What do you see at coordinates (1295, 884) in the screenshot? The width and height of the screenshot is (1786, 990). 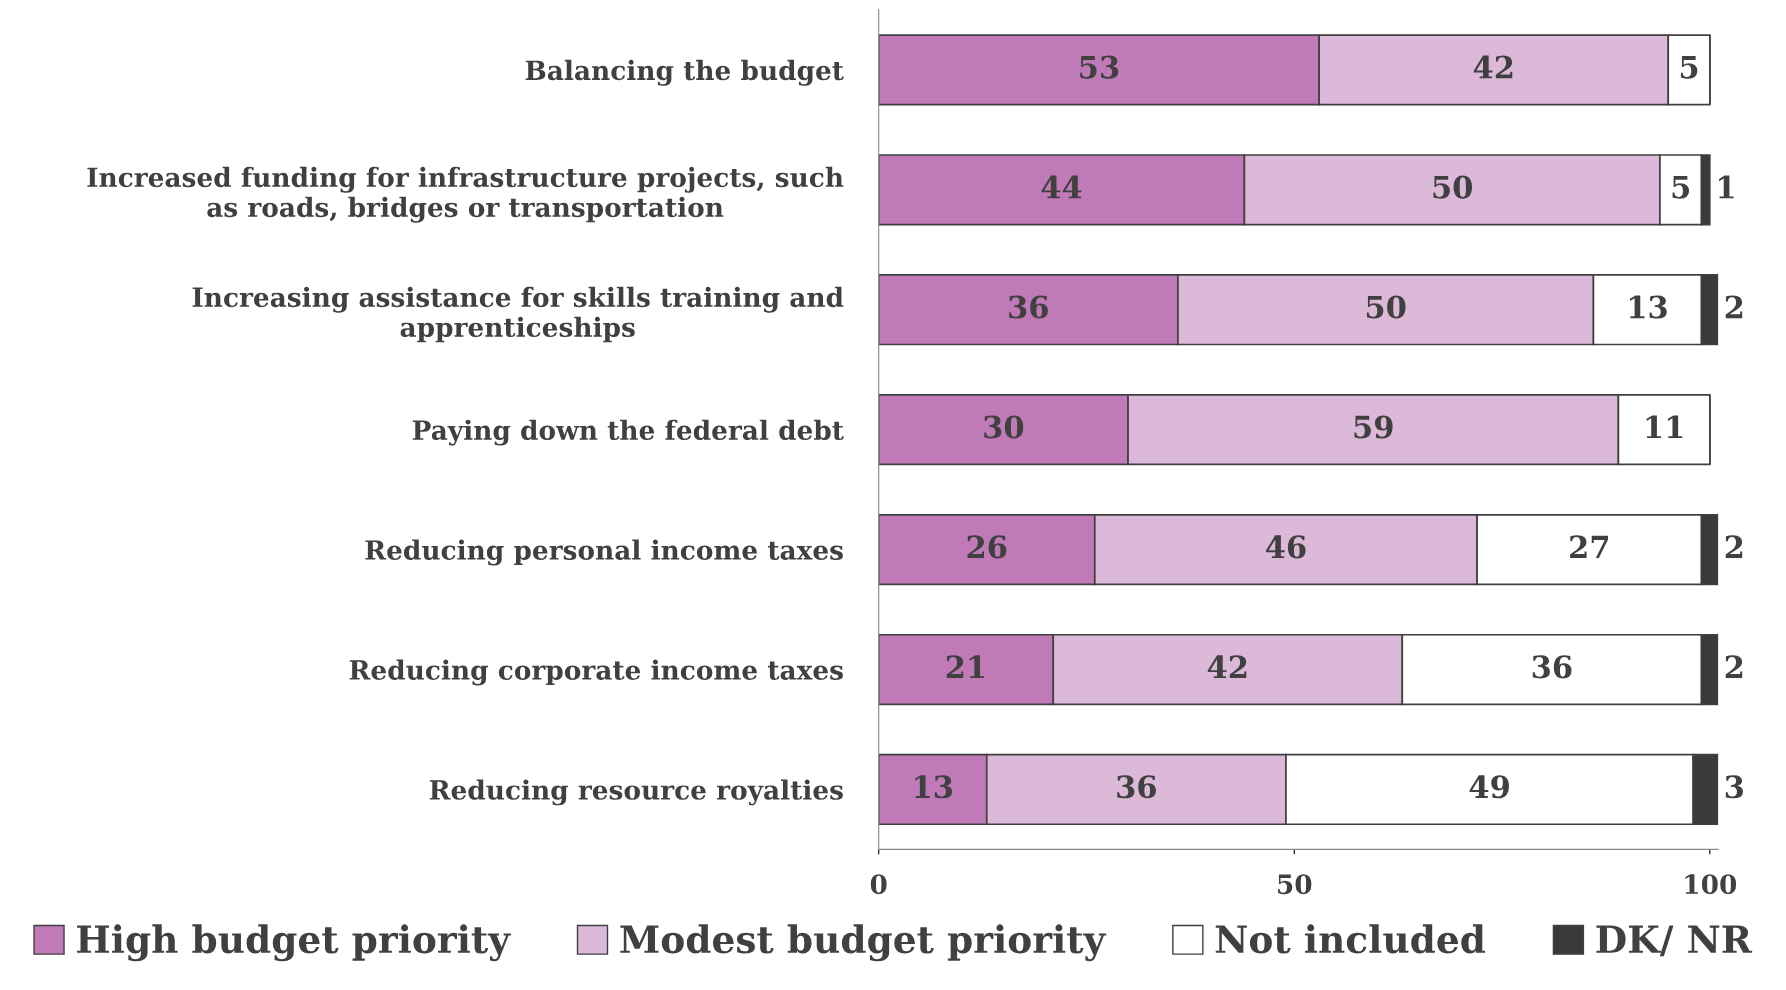 I see `x-tick-label: 50` at bounding box center [1295, 884].